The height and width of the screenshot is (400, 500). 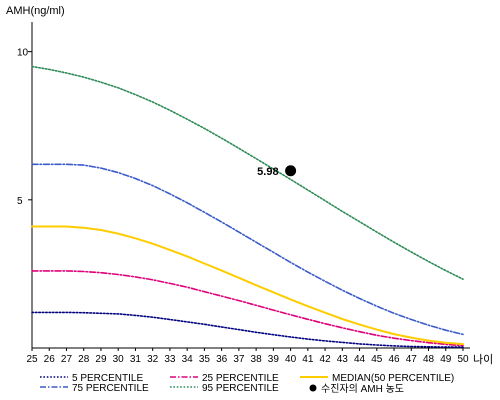 I want to click on legend-label-1: 25 PERCENTILE, so click(x=240, y=378).